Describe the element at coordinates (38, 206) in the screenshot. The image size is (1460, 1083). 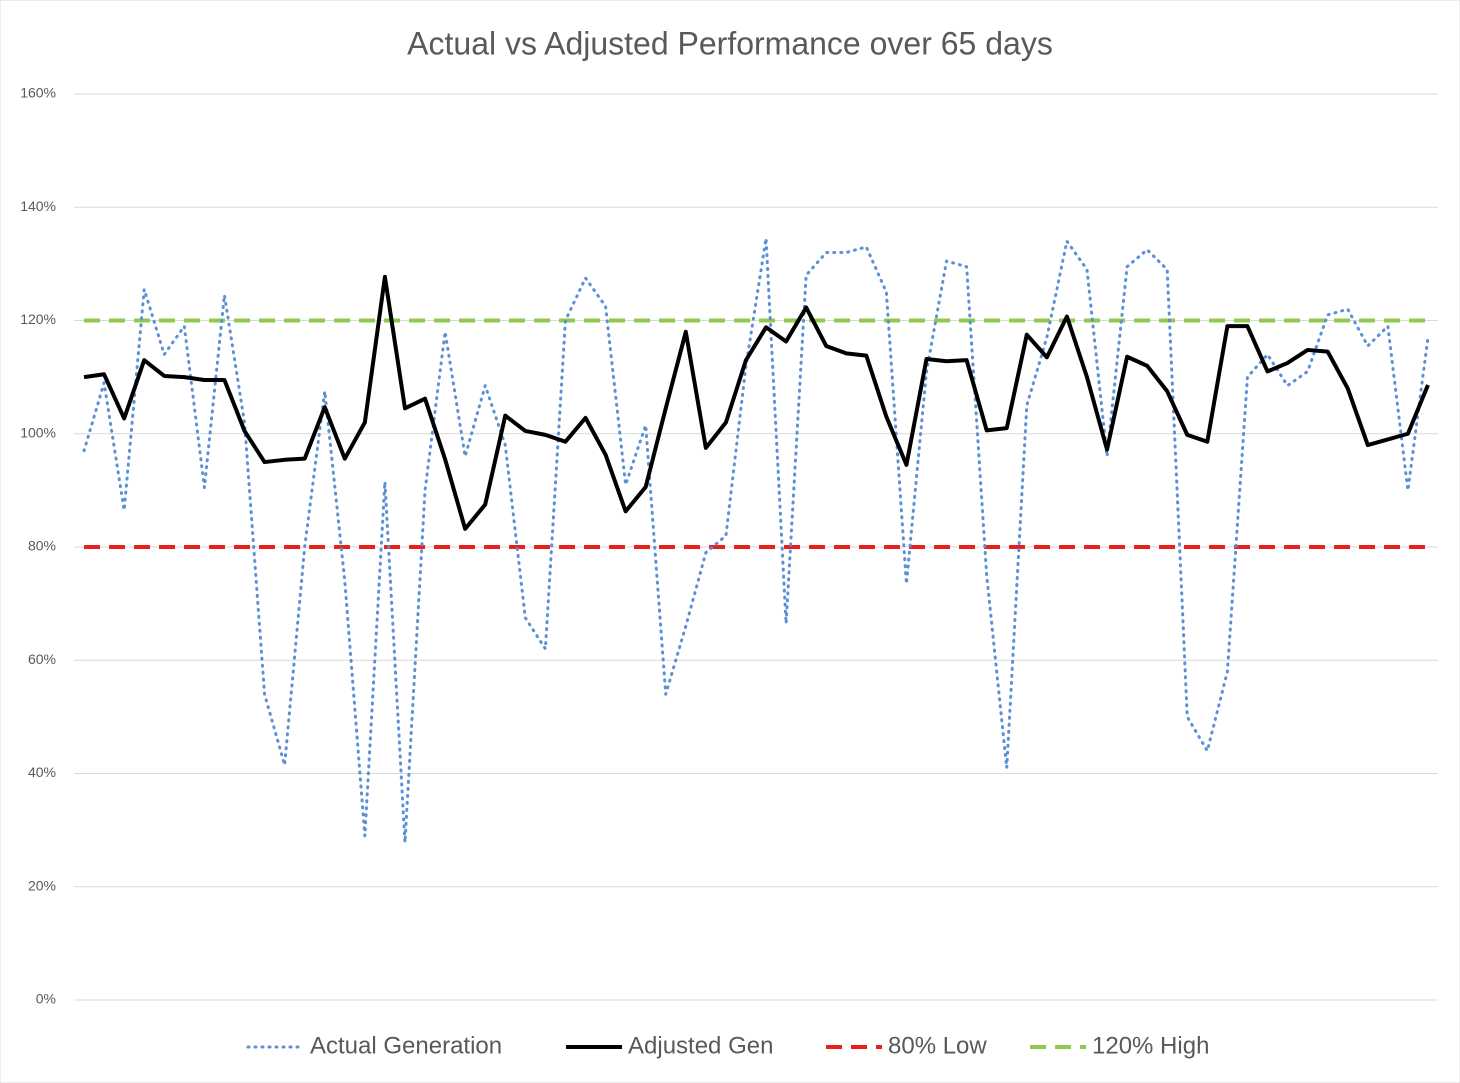
I see `y-tick-label: 140%` at that location.